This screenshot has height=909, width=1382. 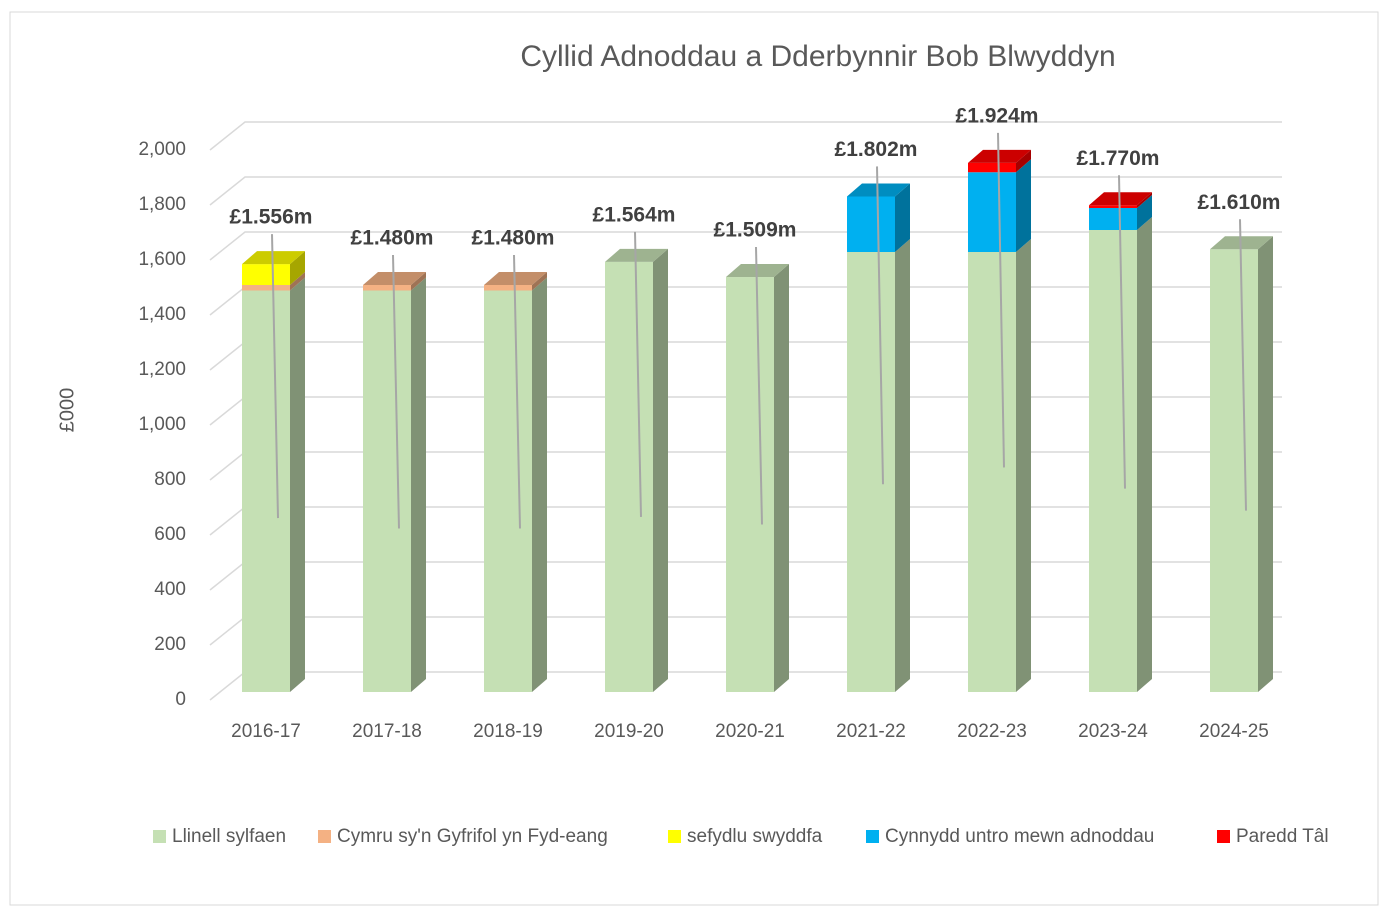 I want to click on y-tick-label: 1,800, so click(x=162, y=204).